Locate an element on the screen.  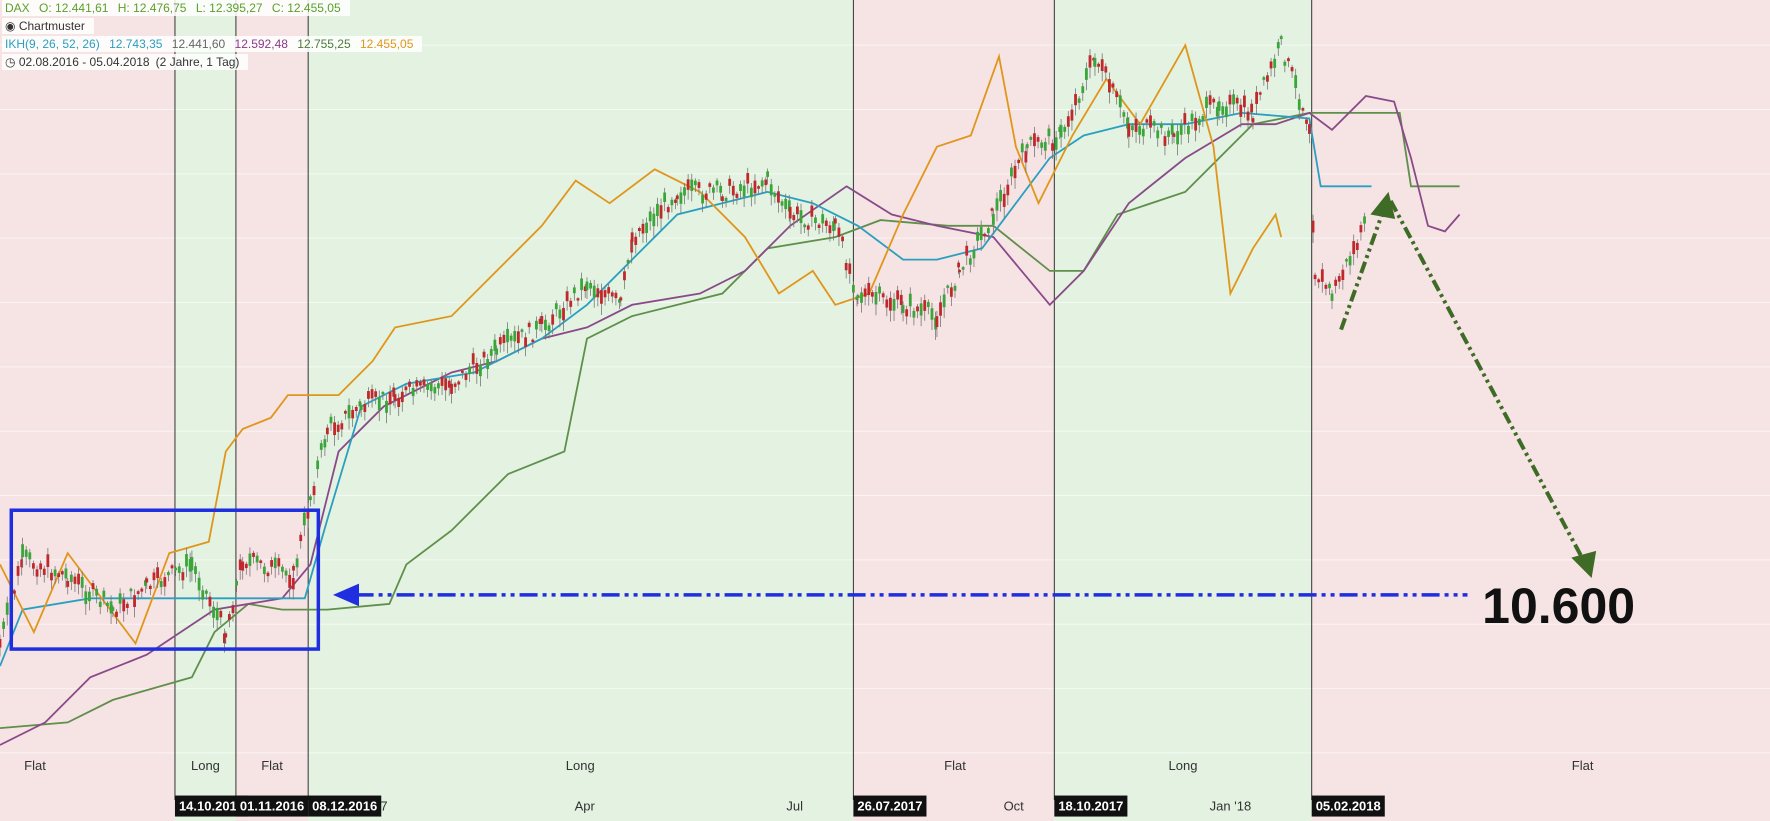
symbol: DAX is located at coordinates (17, 8).